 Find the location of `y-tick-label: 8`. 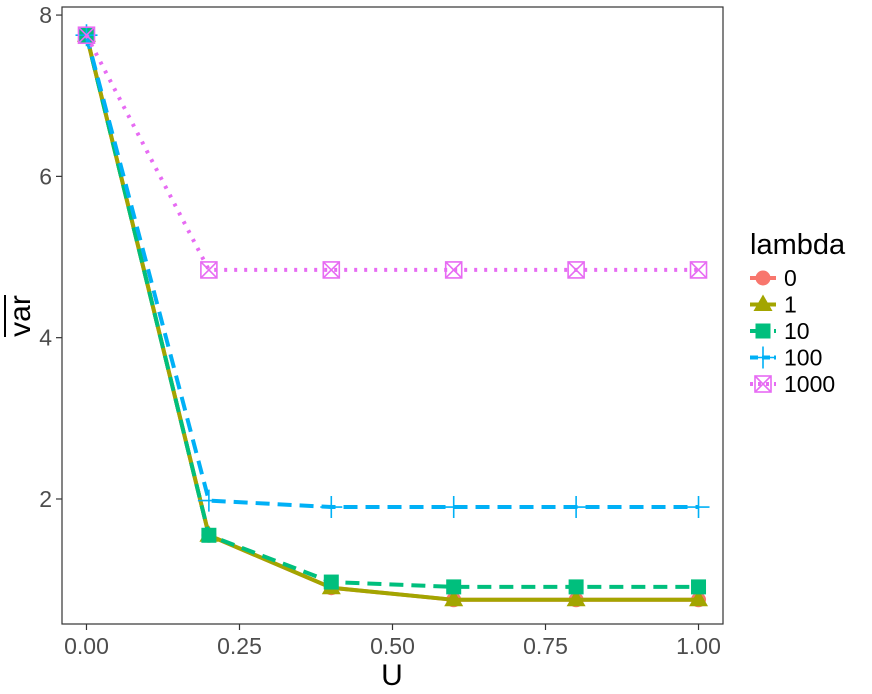

y-tick-label: 8 is located at coordinates (45, 15).